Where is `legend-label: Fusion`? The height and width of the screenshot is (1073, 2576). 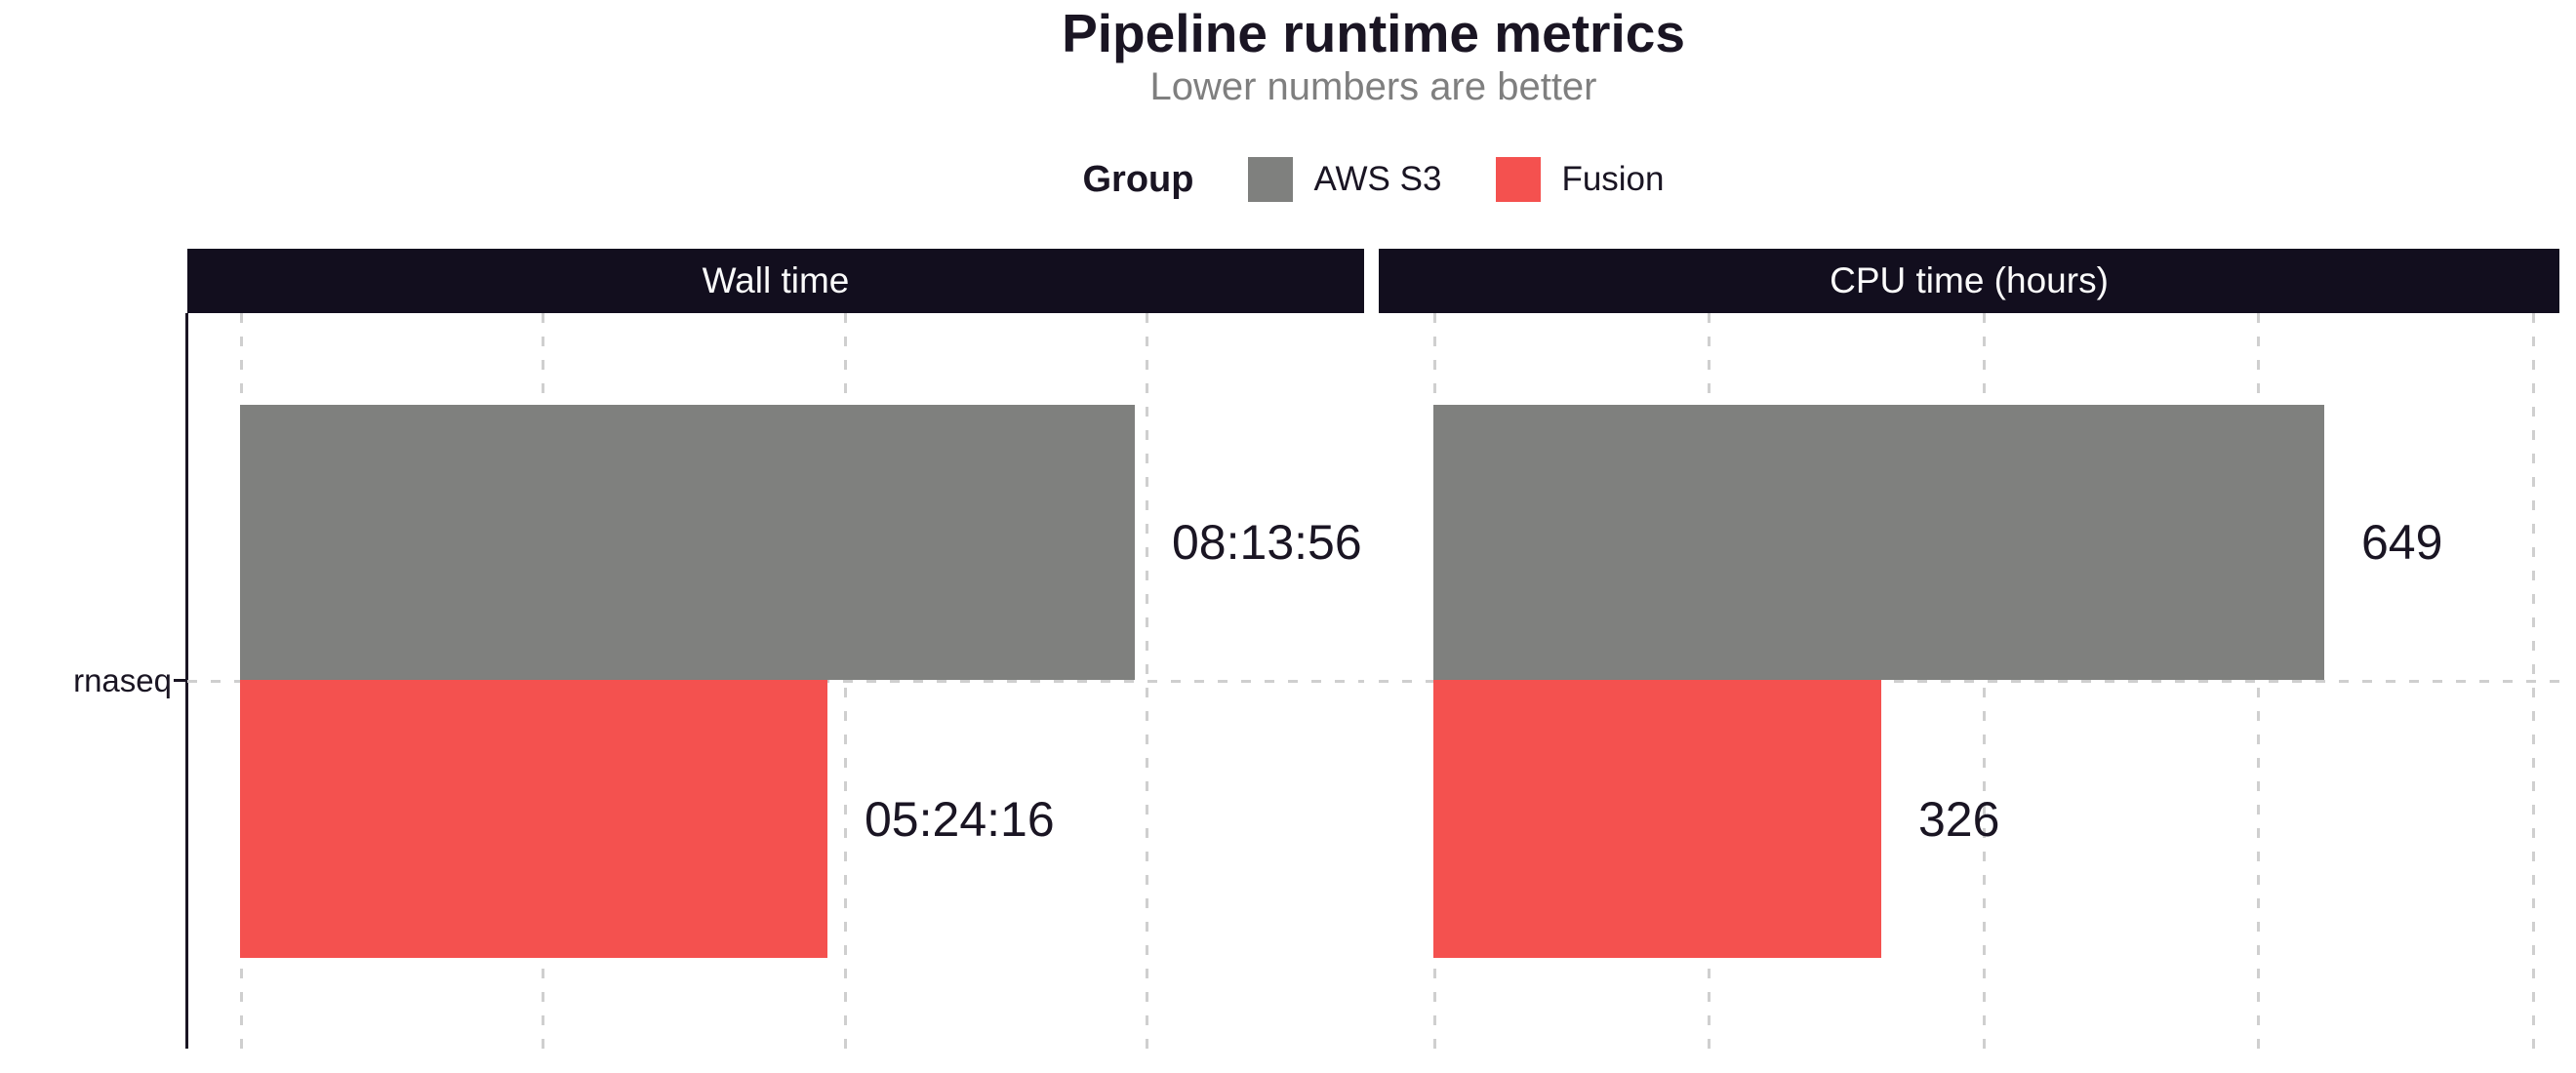 legend-label: Fusion is located at coordinates (1613, 179).